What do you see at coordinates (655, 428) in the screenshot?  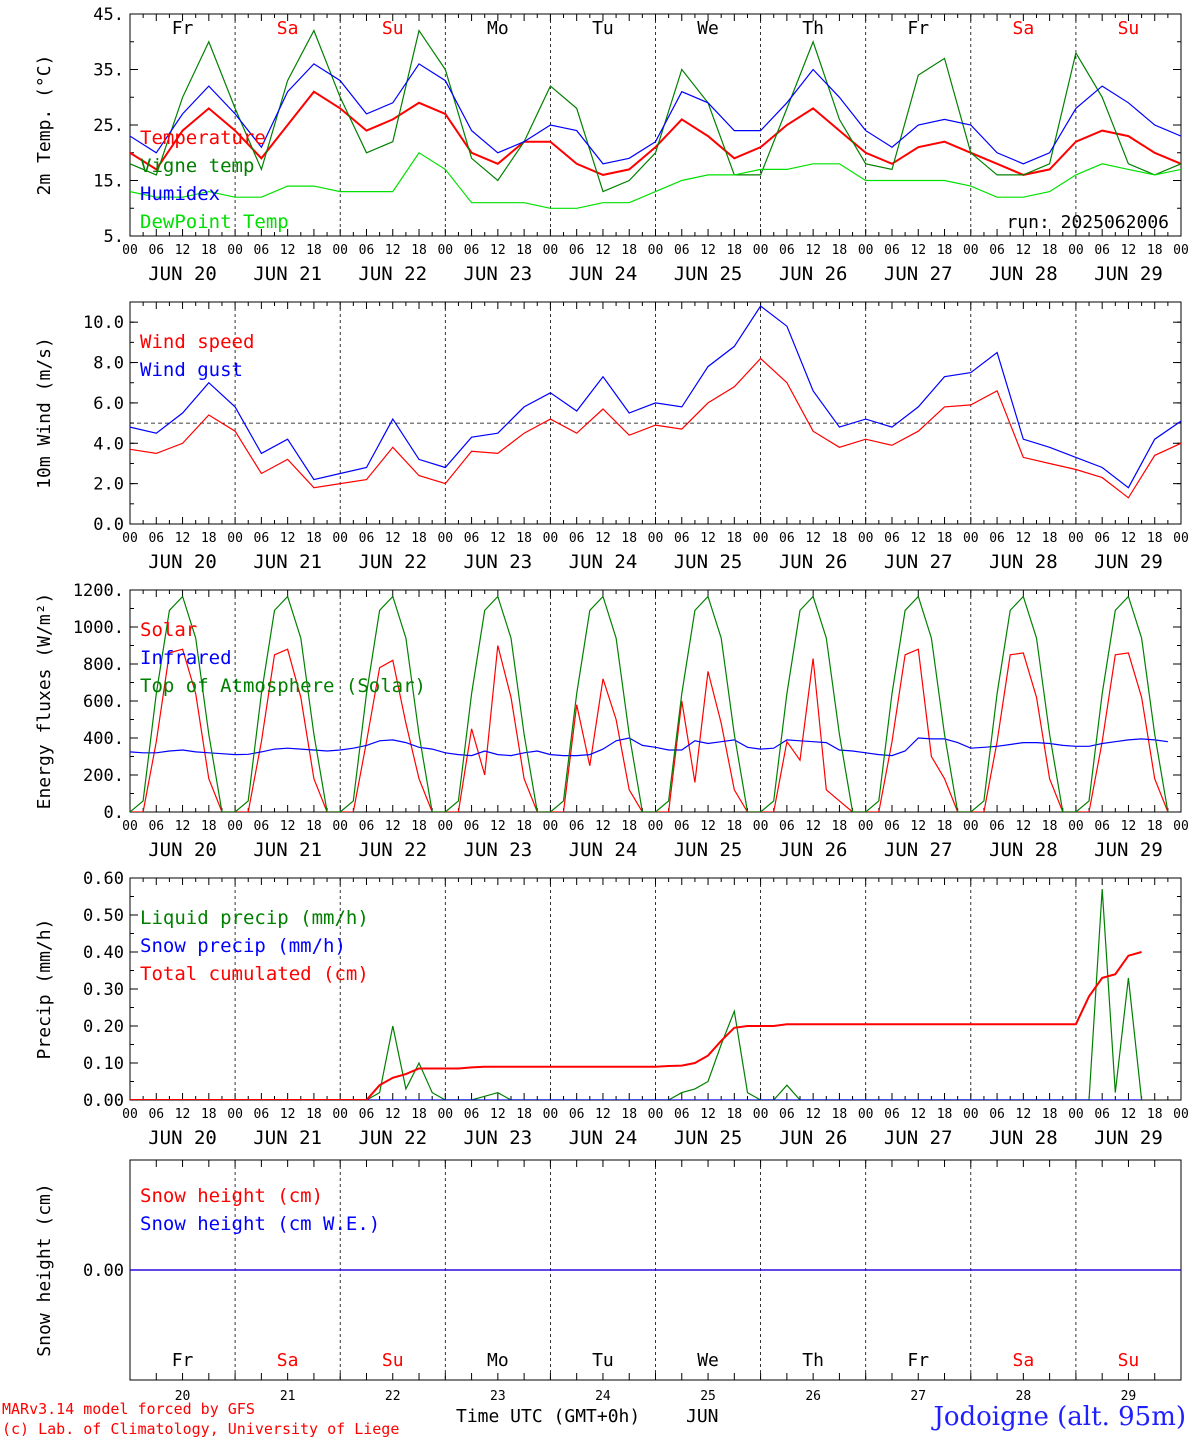 I see `series-wind-speed` at bounding box center [655, 428].